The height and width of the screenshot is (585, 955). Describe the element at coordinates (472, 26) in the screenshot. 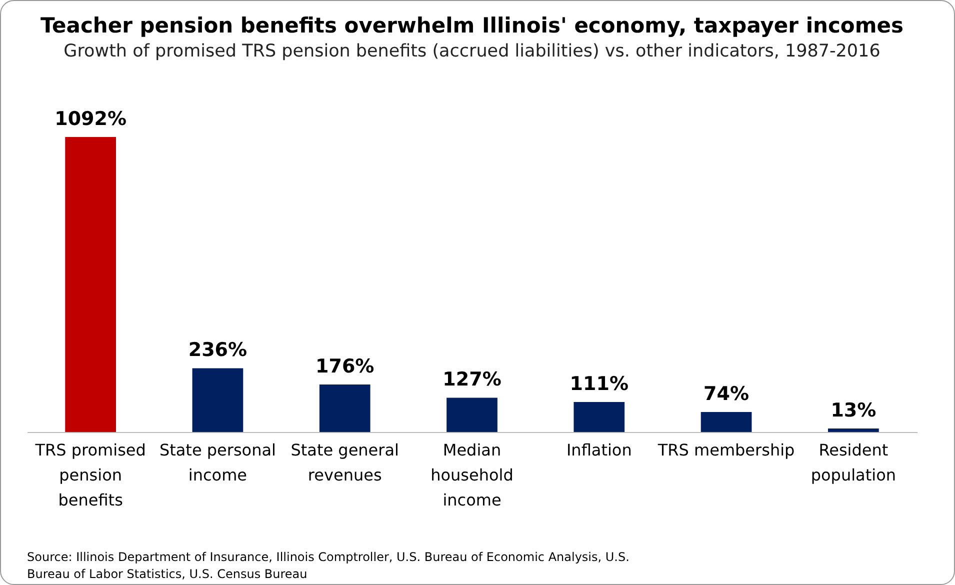

I see `chart-title: Teacher pension benefits overwhelm Illinois' economy, taxpayer incomes` at that location.